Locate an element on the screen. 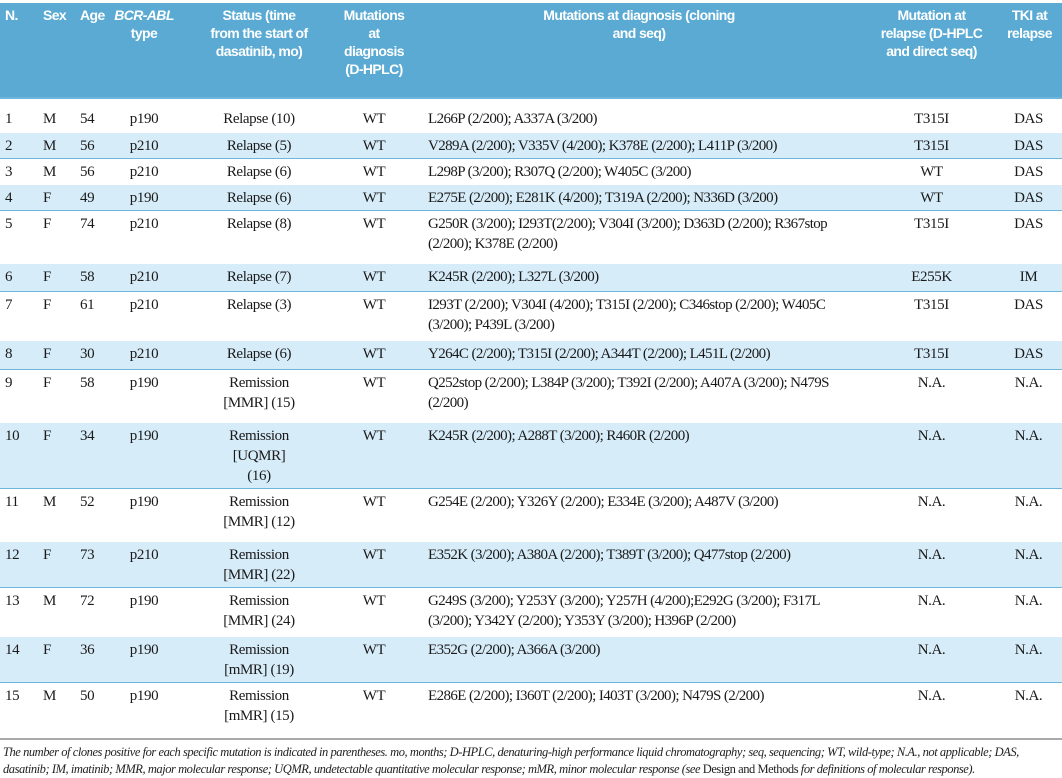 This screenshot has height=778, width=1062. caption-upright-text: Design and Methods is located at coordinates (750, 768).